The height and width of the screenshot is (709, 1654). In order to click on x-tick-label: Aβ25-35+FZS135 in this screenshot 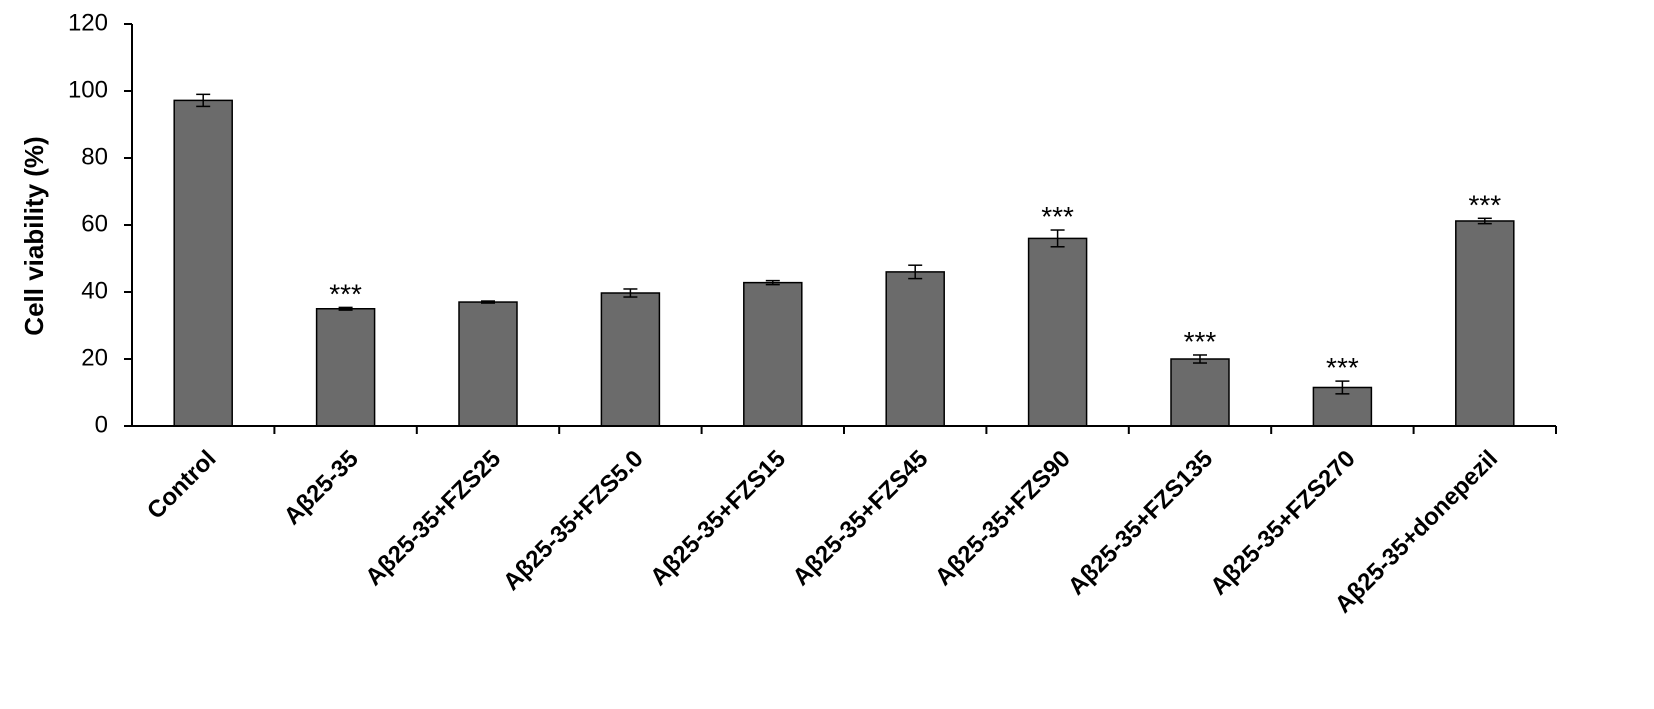, I will do `click(1140, 522)`.